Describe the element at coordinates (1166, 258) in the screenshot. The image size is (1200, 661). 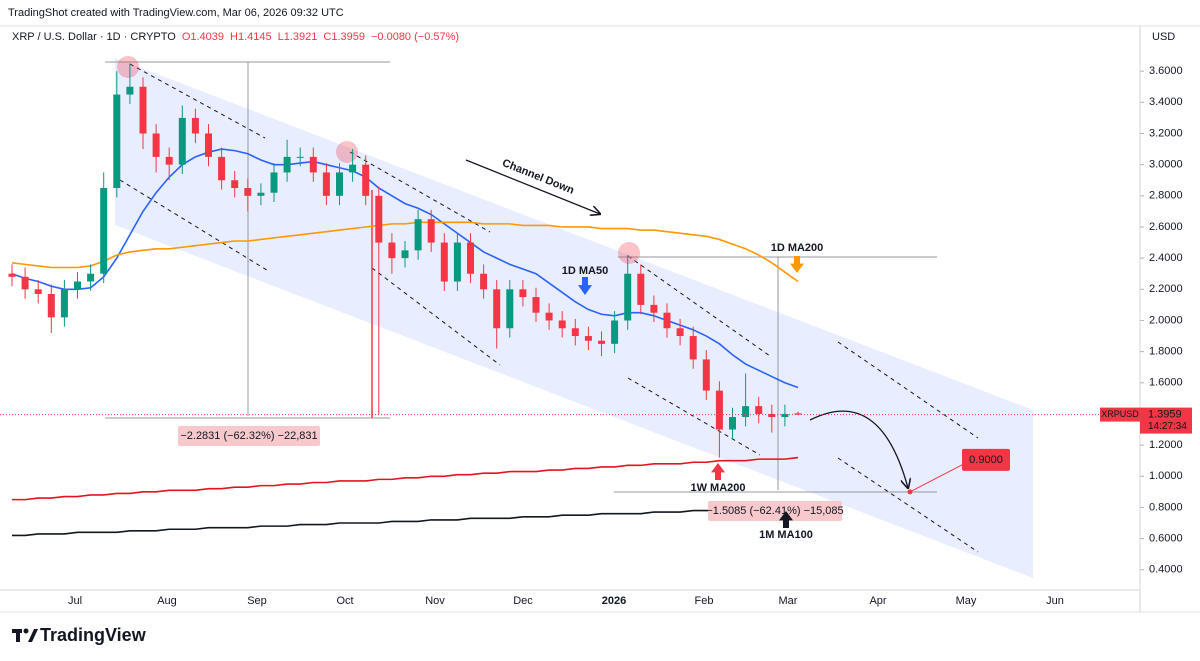
I see `y-tick-label: 2.4000` at that location.